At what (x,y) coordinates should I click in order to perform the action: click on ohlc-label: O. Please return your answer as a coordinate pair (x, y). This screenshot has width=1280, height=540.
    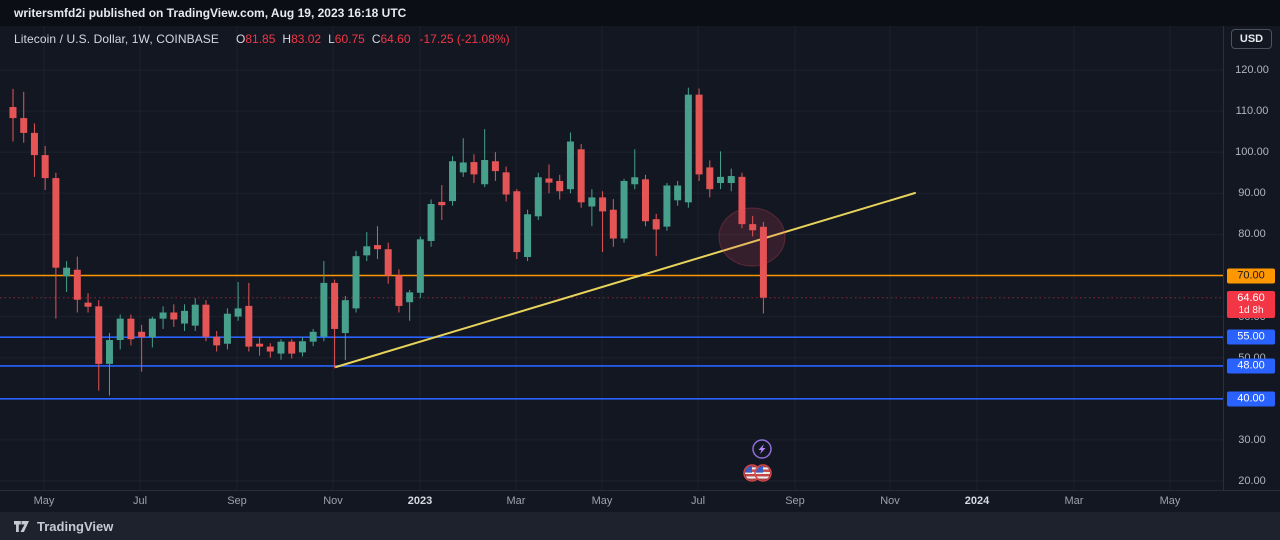
    Looking at the image, I should click on (241, 39).